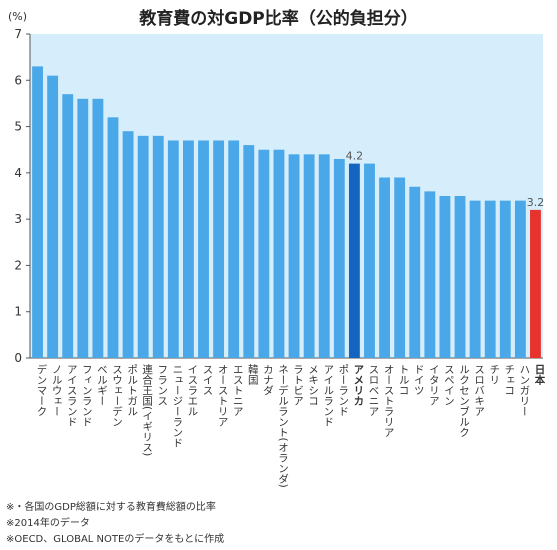 This screenshot has height=550, width=557. What do you see at coordinates (268, 380) in the screenshot?
I see `category-label: カナダ` at bounding box center [268, 380].